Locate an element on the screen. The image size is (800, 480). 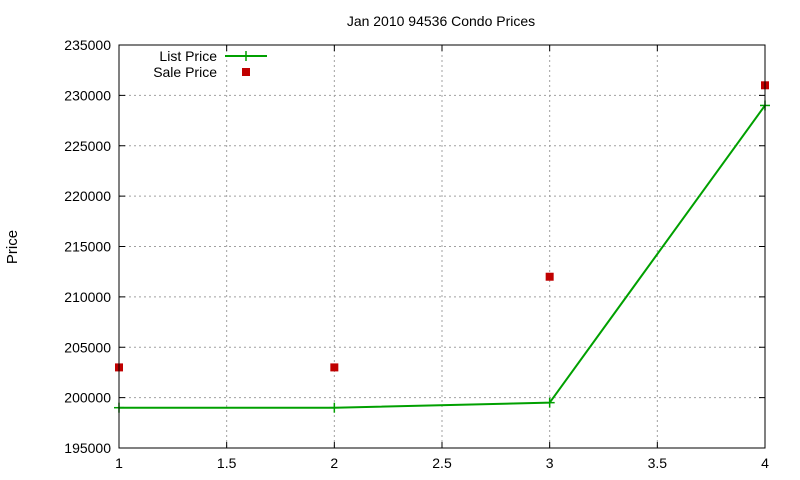
chart-title: Jan 2010 94536 Condo Prices is located at coordinates (441, 21).